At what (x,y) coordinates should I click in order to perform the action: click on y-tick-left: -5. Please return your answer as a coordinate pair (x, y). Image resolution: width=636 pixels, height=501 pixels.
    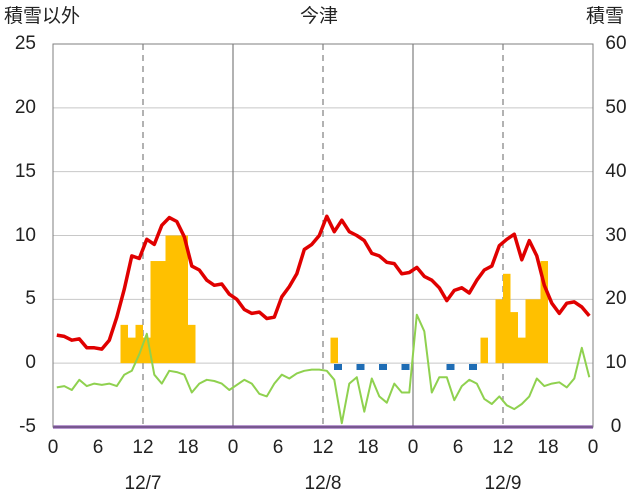
    Looking at the image, I should click on (27, 426).